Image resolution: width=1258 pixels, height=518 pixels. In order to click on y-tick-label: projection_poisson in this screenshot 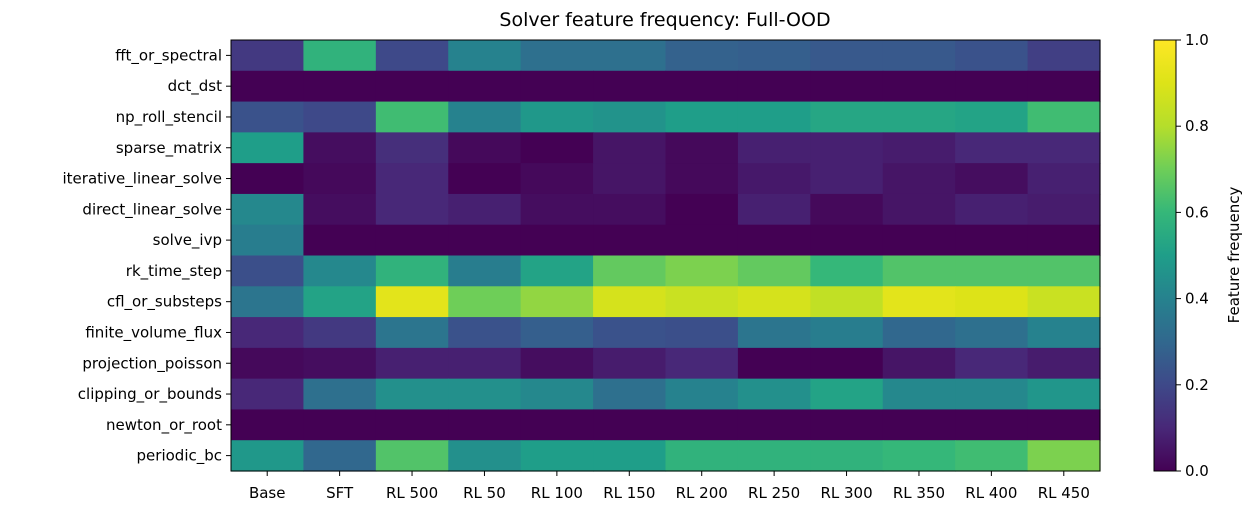, I will do `click(152, 363)`.